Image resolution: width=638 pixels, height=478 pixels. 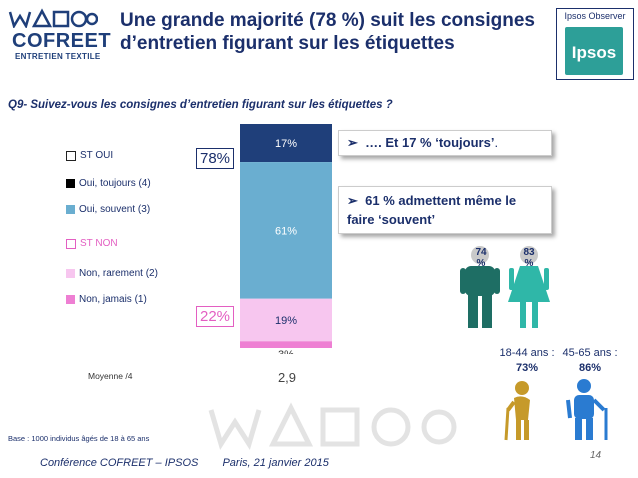 I want to click on total-oui-box: 78%, so click(x=215, y=158).